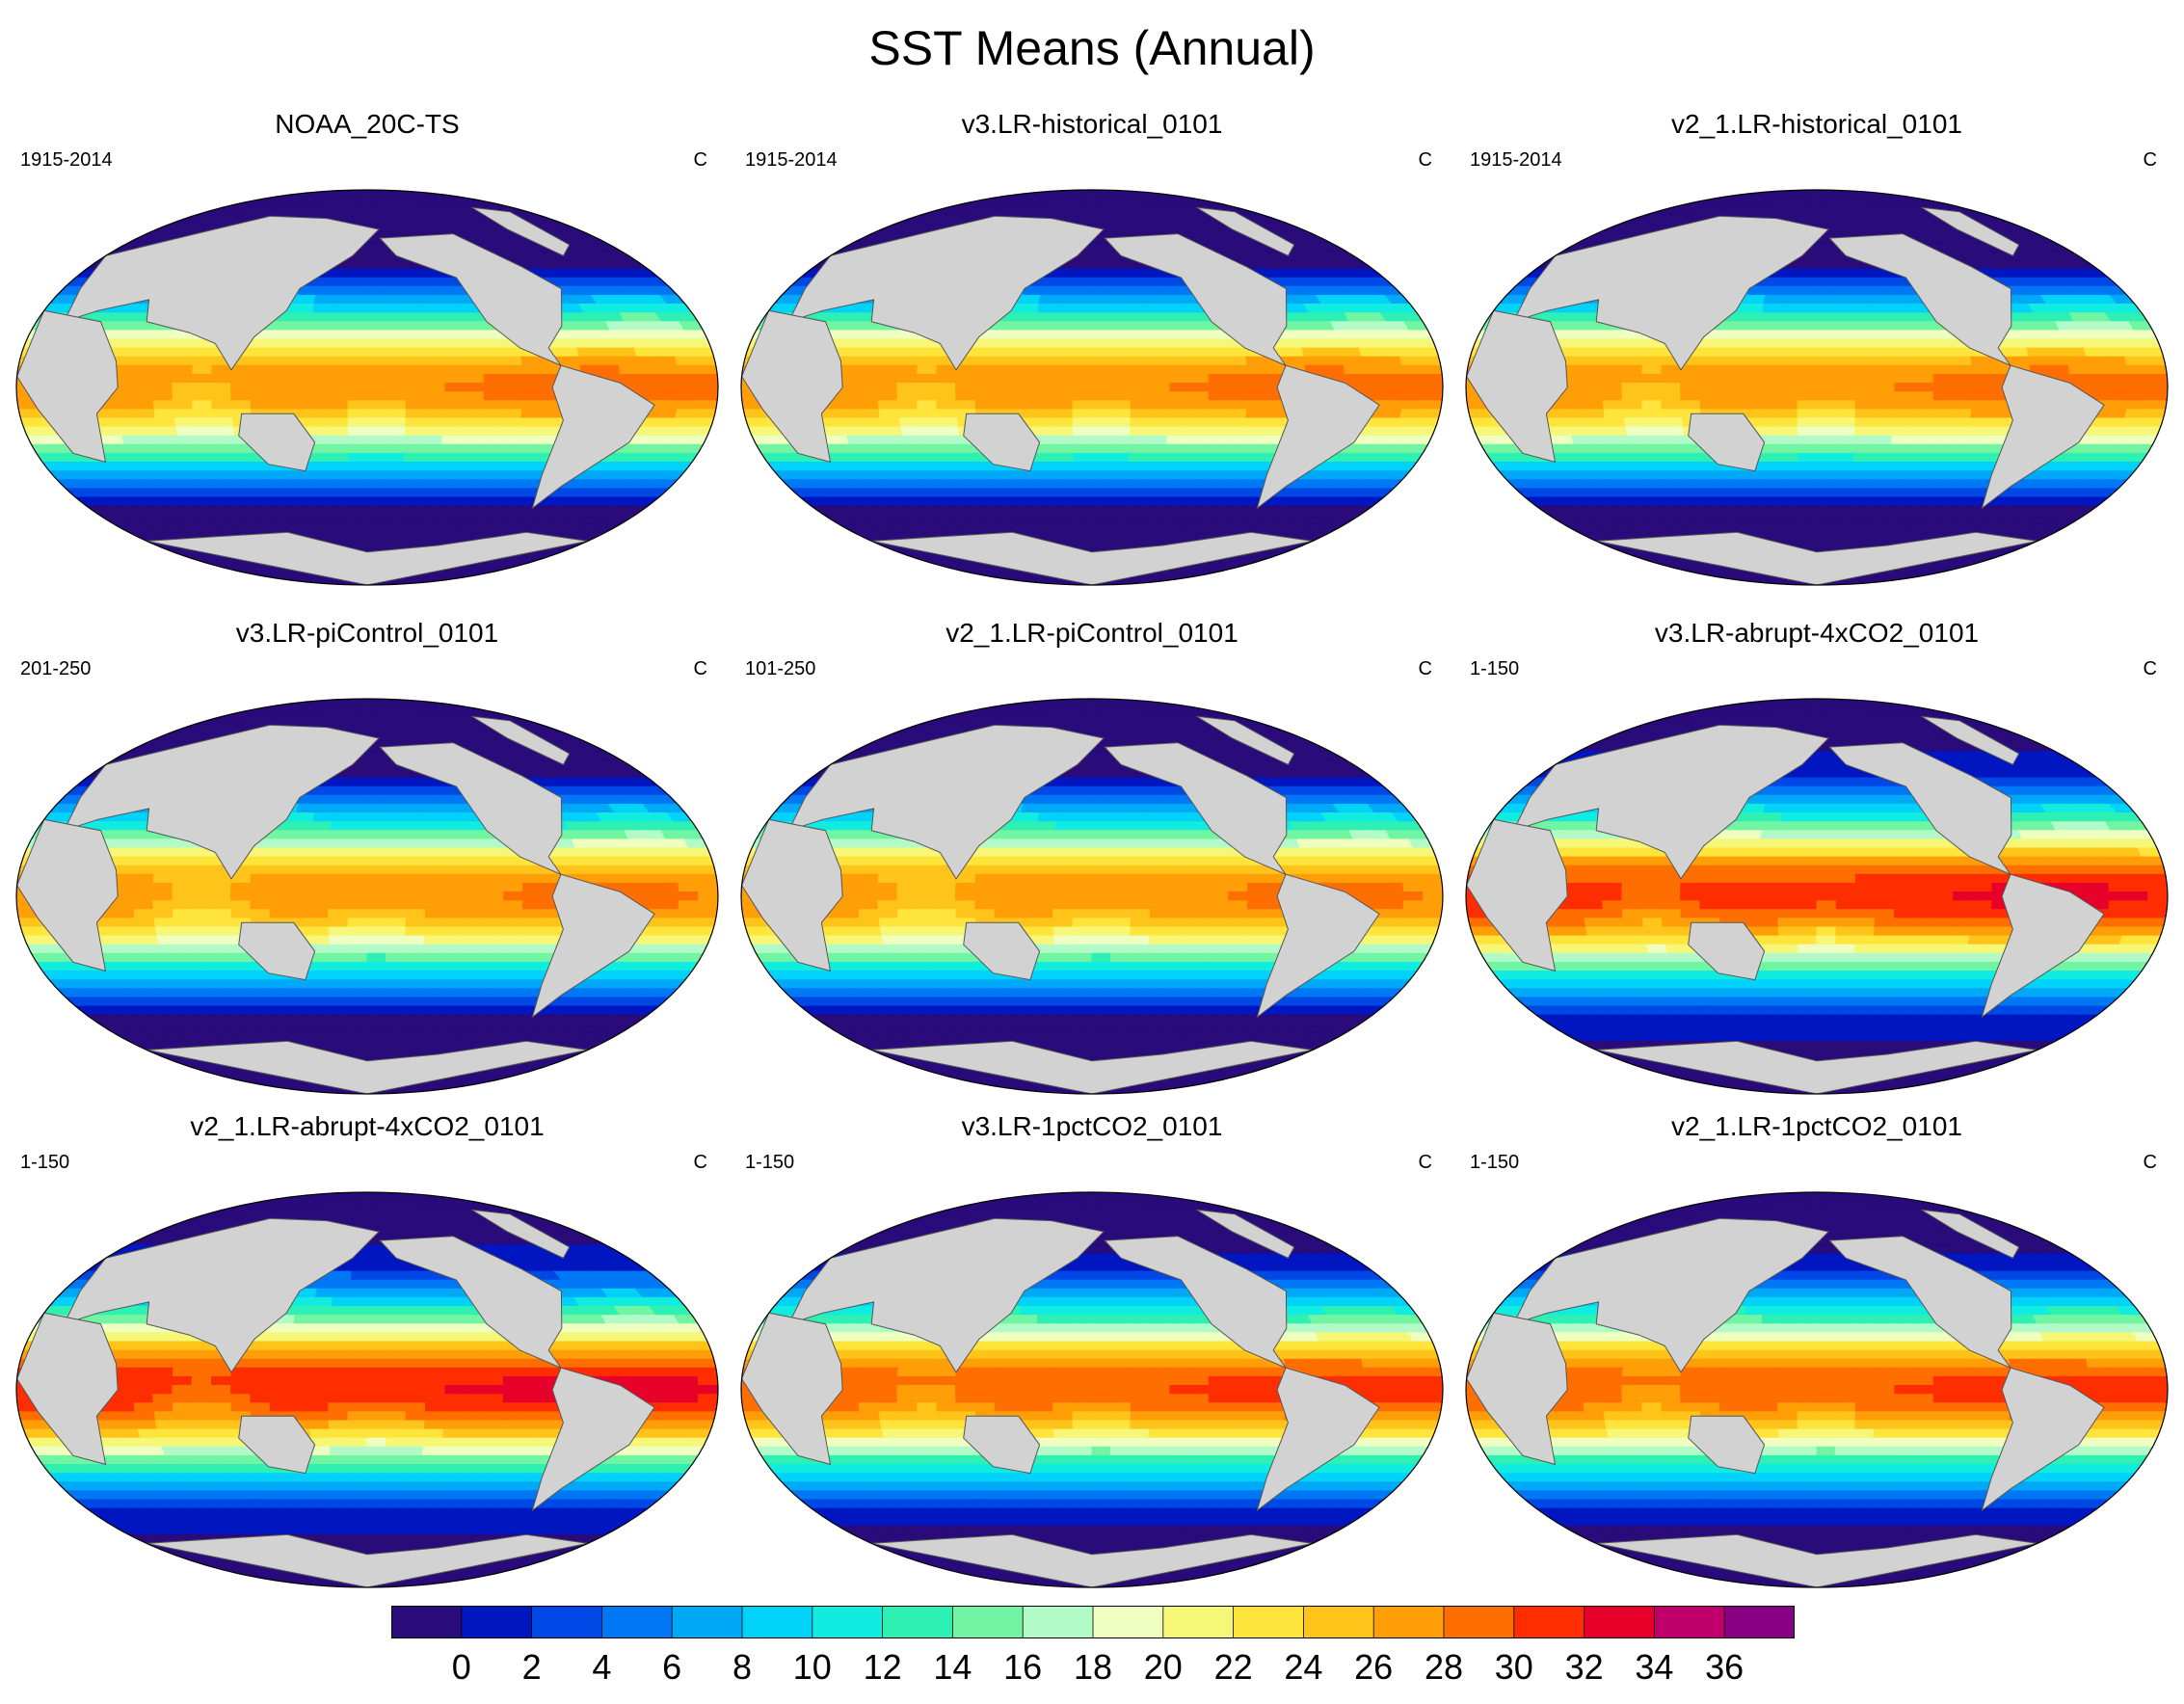  I want to click on colorbar-tick-label: 36, so click(1725, 1667).